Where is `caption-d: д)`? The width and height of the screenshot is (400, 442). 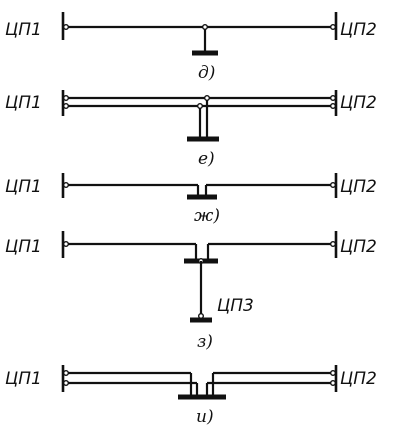
caption-d: д) is located at coordinates (206, 73).